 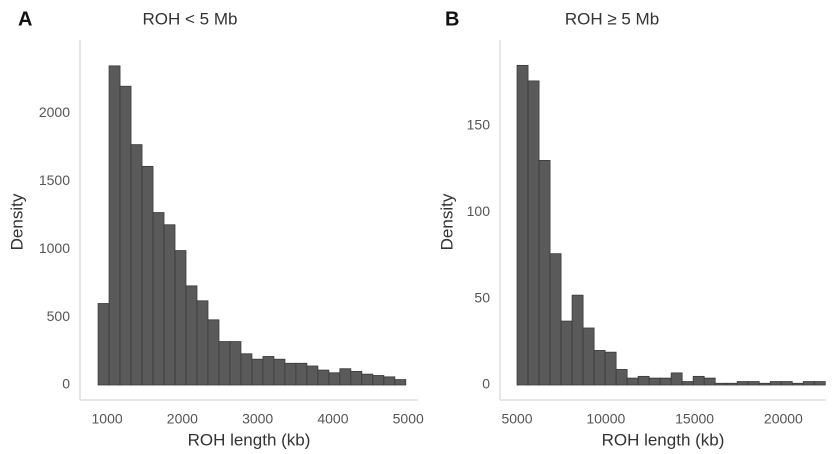 What do you see at coordinates (190, 18) in the screenshot?
I see `chart-title: ROH < 5 Mb` at bounding box center [190, 18].